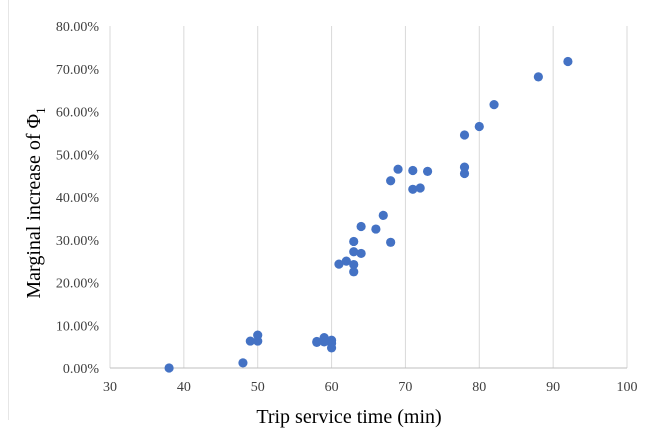 The image size is (647, 439). What do you see at coordinates (81, 369) in the screenshot?
I see `y-tick-label: 0.00%` at bounding box center [81, 369].